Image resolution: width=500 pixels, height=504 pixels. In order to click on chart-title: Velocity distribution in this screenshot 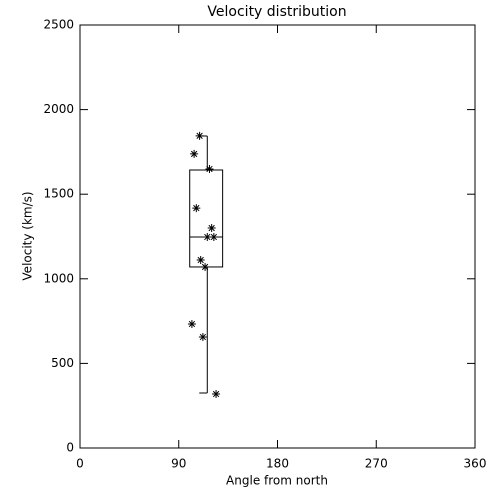, I will do `click(276, 12)`.